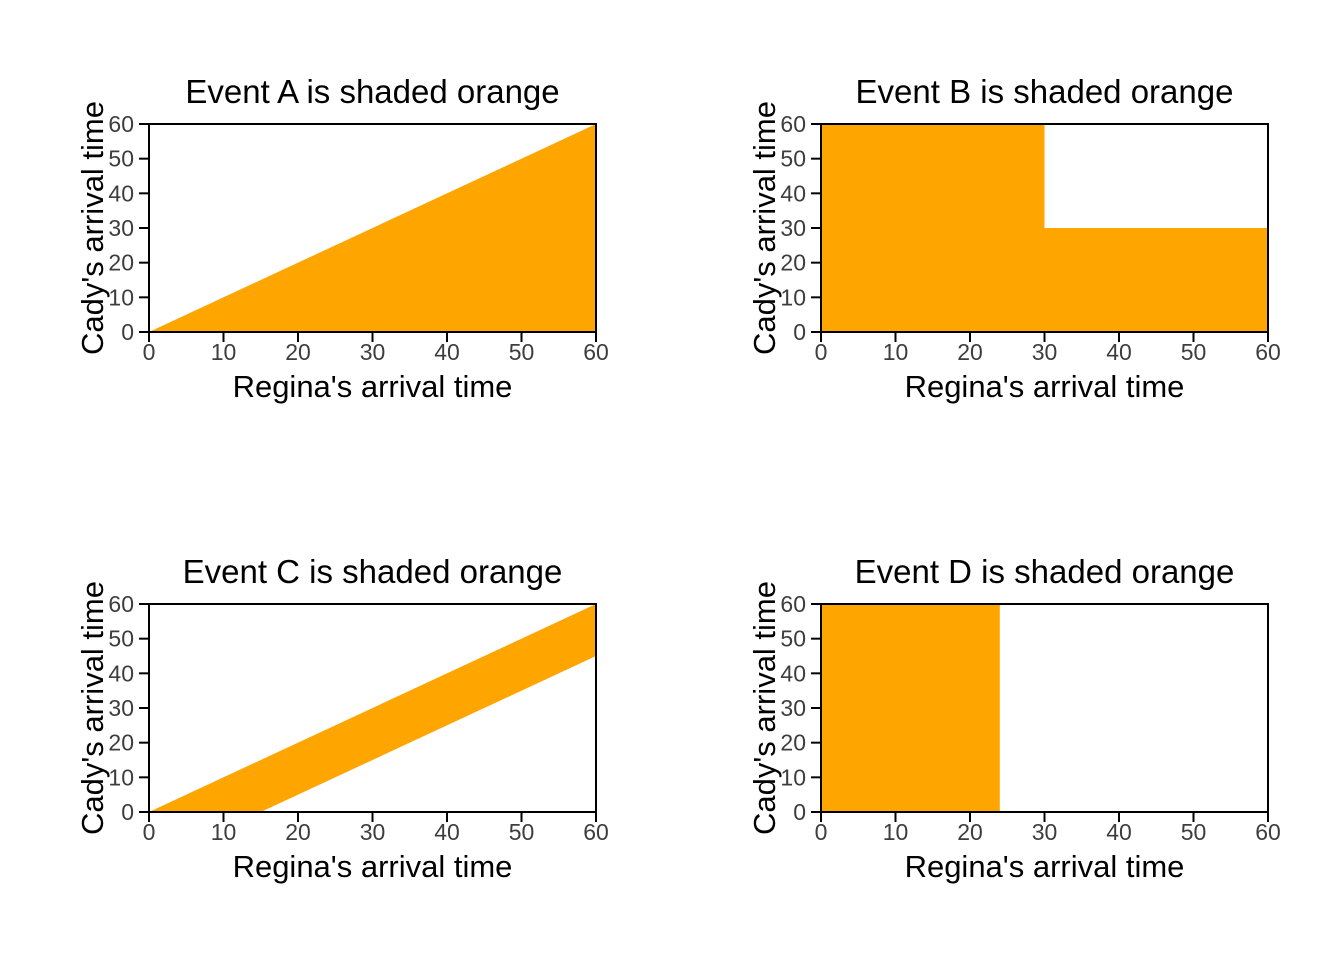 The height and width of the screenshot is (960, 1344). I want to click on plot-title: Event D is shaded orange, so click(1045, 571).